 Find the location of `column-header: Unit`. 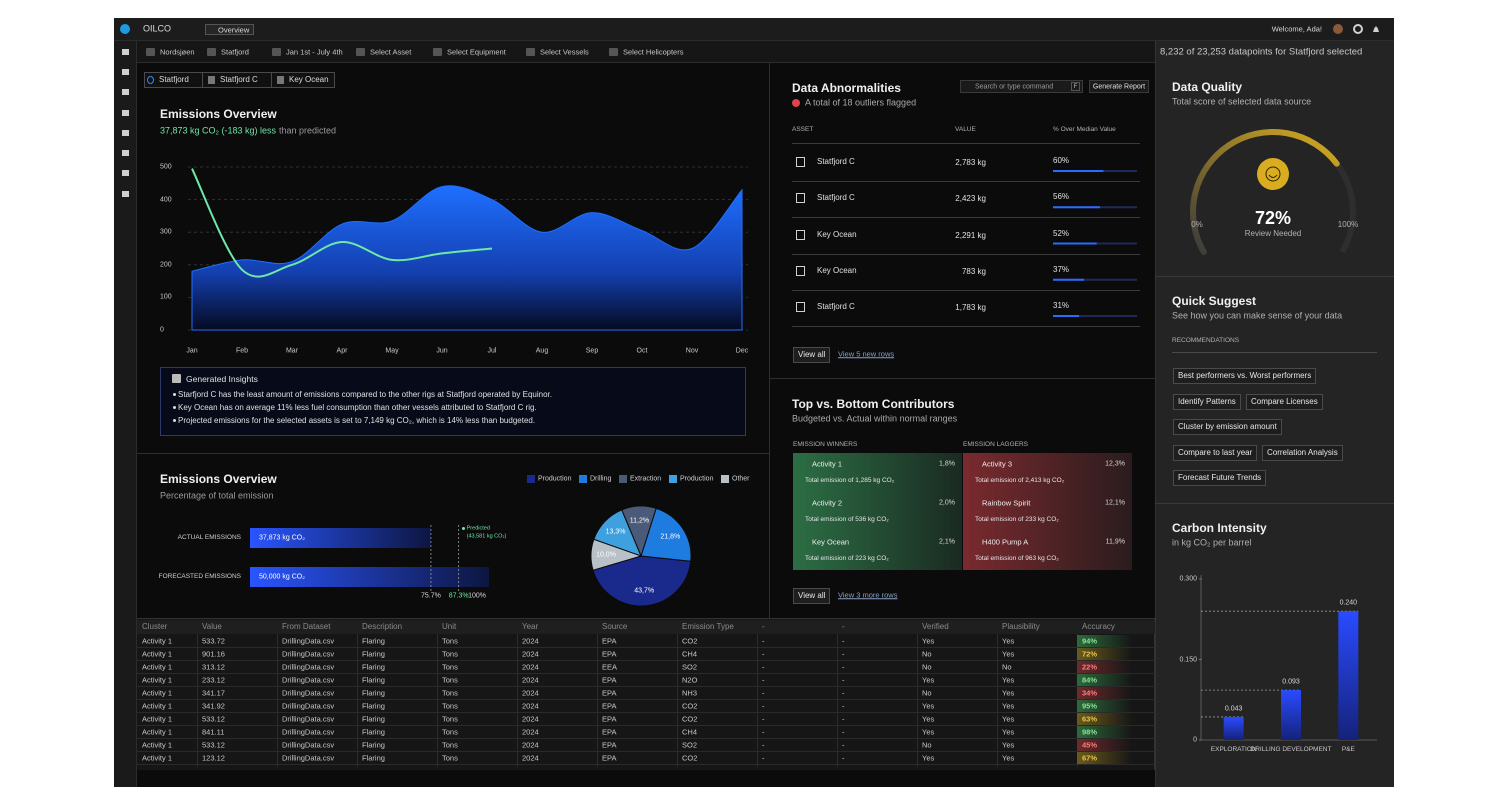

column-header: Unit is located at coordinates (449, 626).